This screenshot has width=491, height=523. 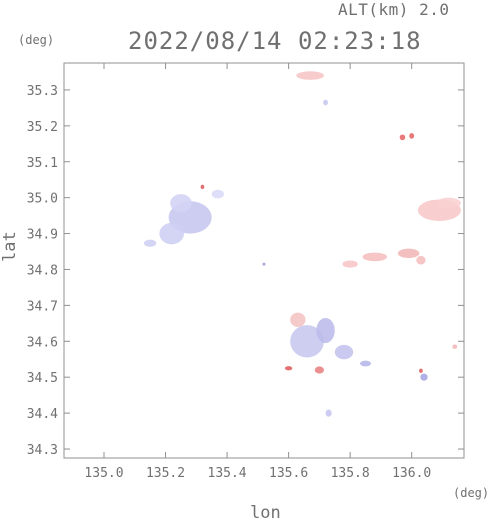 What do you see at coordinates (350, 473) in the screenshot?
I see `x-tick-label: 135.8` at bounding box center [350, 473].